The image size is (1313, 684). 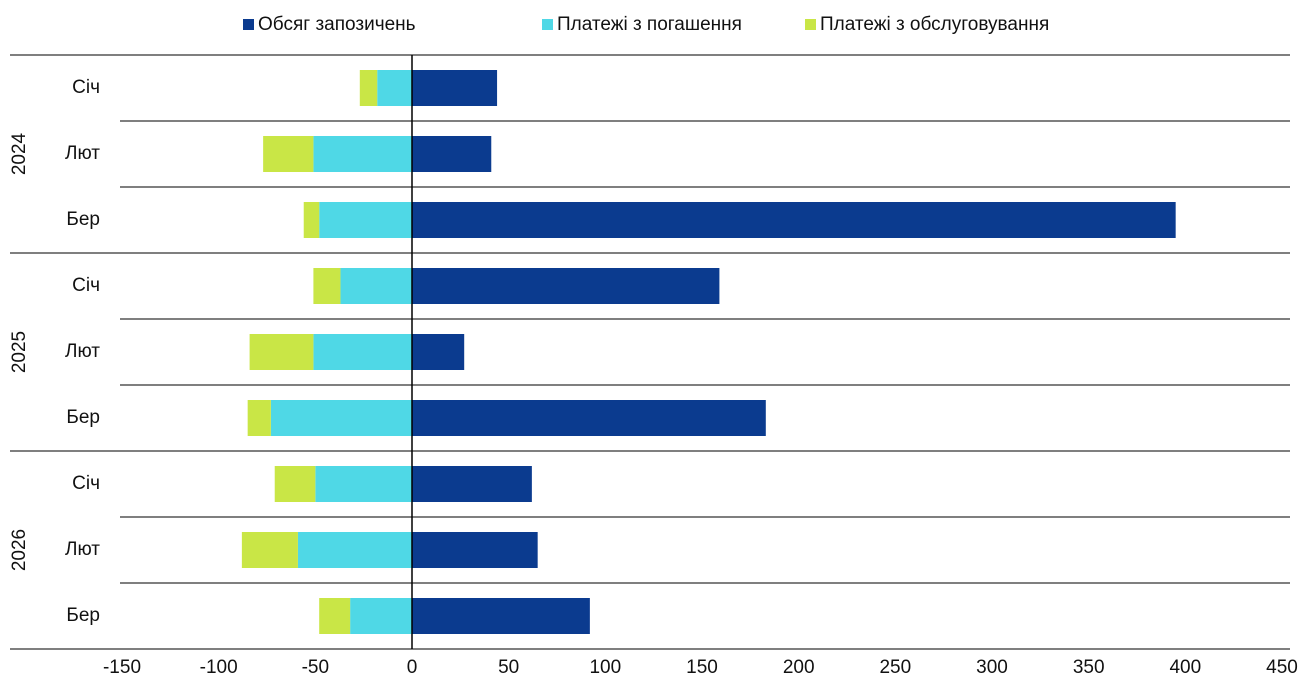 What do you see at coordinates (508, 667) in the screenshot?
I see `x-tick-label: 50` at bounding box center [508, 667].